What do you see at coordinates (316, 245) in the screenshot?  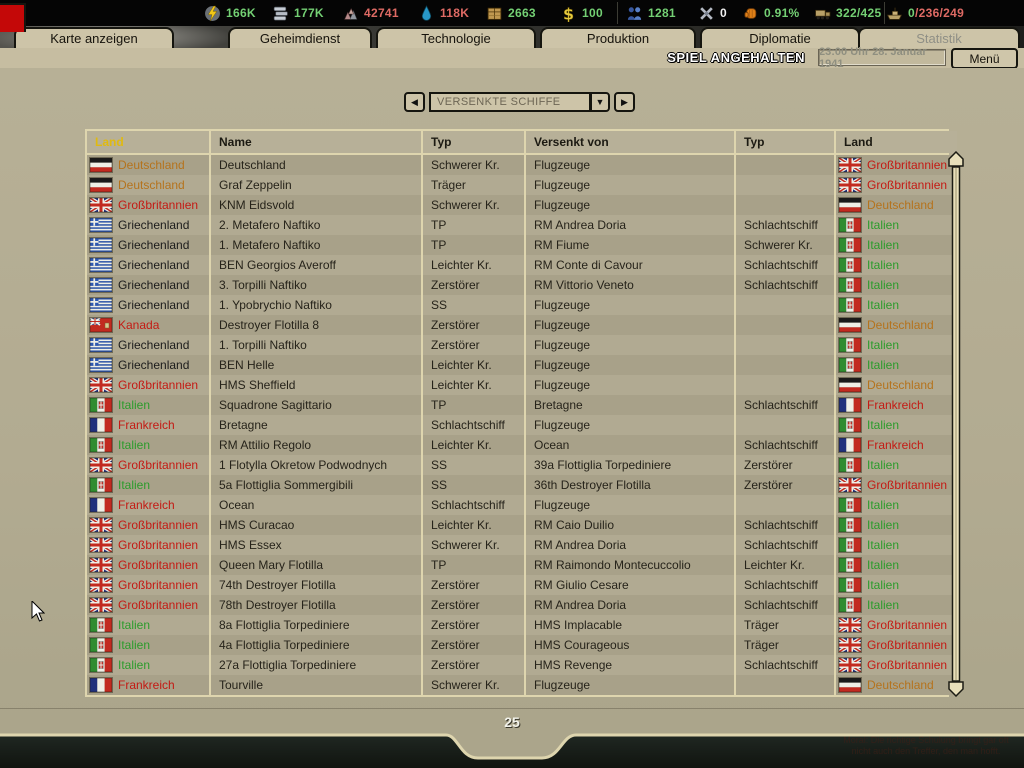 I see `name-cell: 1. Metafero Naftiko` at bounding box center [316, 245].